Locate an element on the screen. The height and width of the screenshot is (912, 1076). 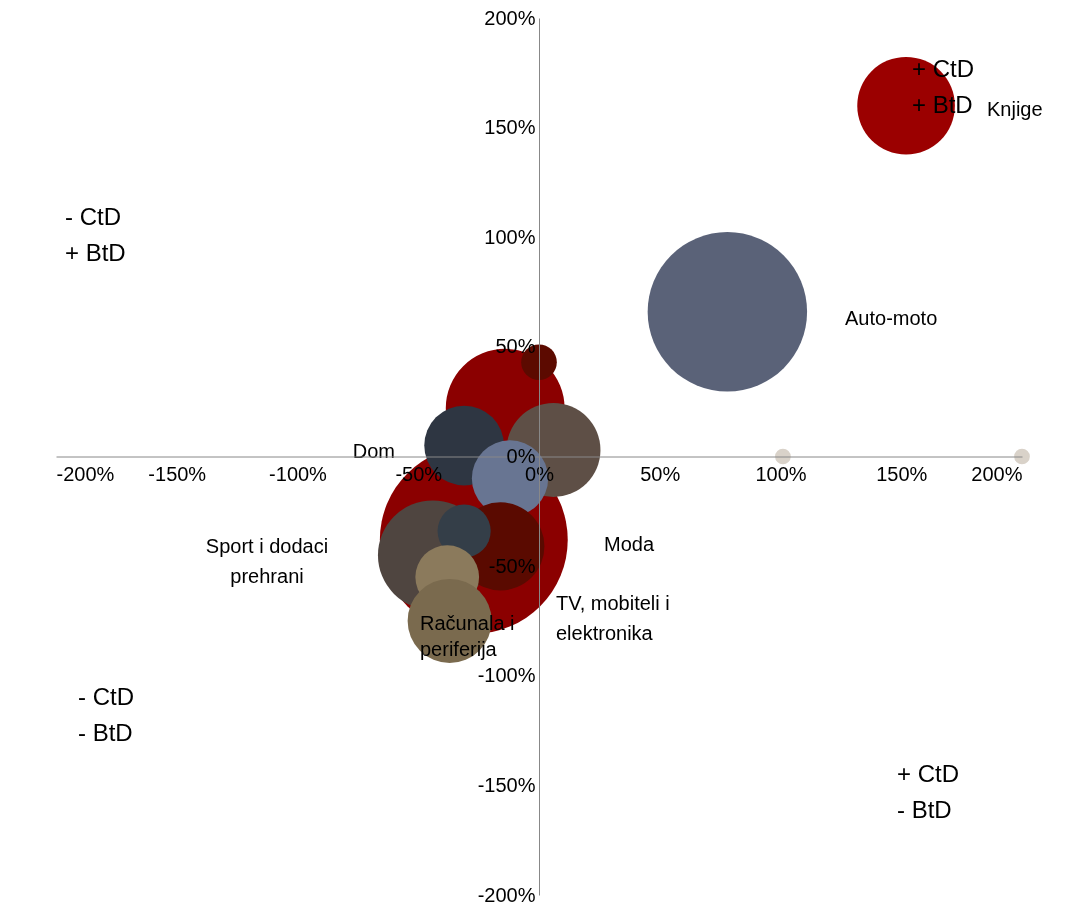
annotation: Dom is located at coordinates (373, 451).